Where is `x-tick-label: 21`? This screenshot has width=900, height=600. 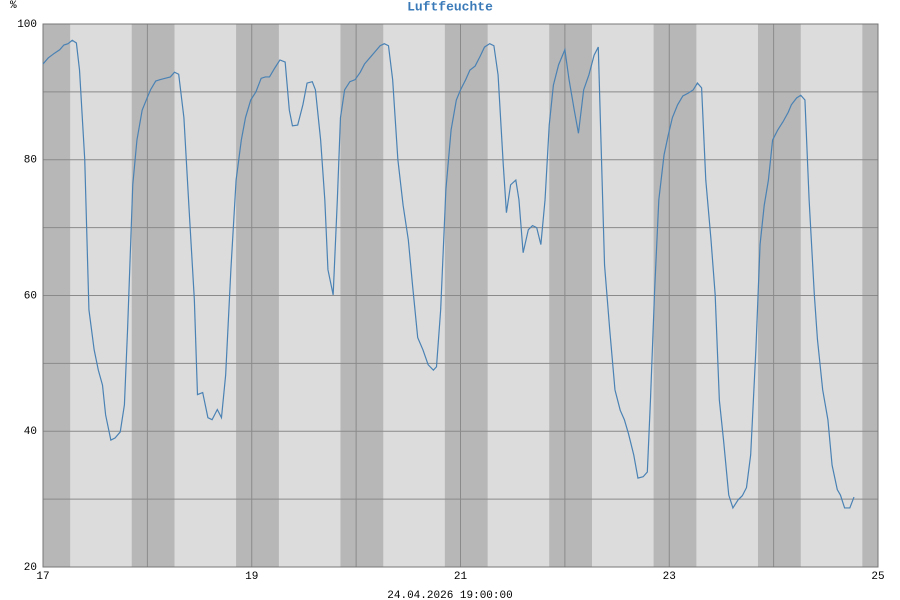 x-tick-label: 21 is located at coordinates (461, 577).